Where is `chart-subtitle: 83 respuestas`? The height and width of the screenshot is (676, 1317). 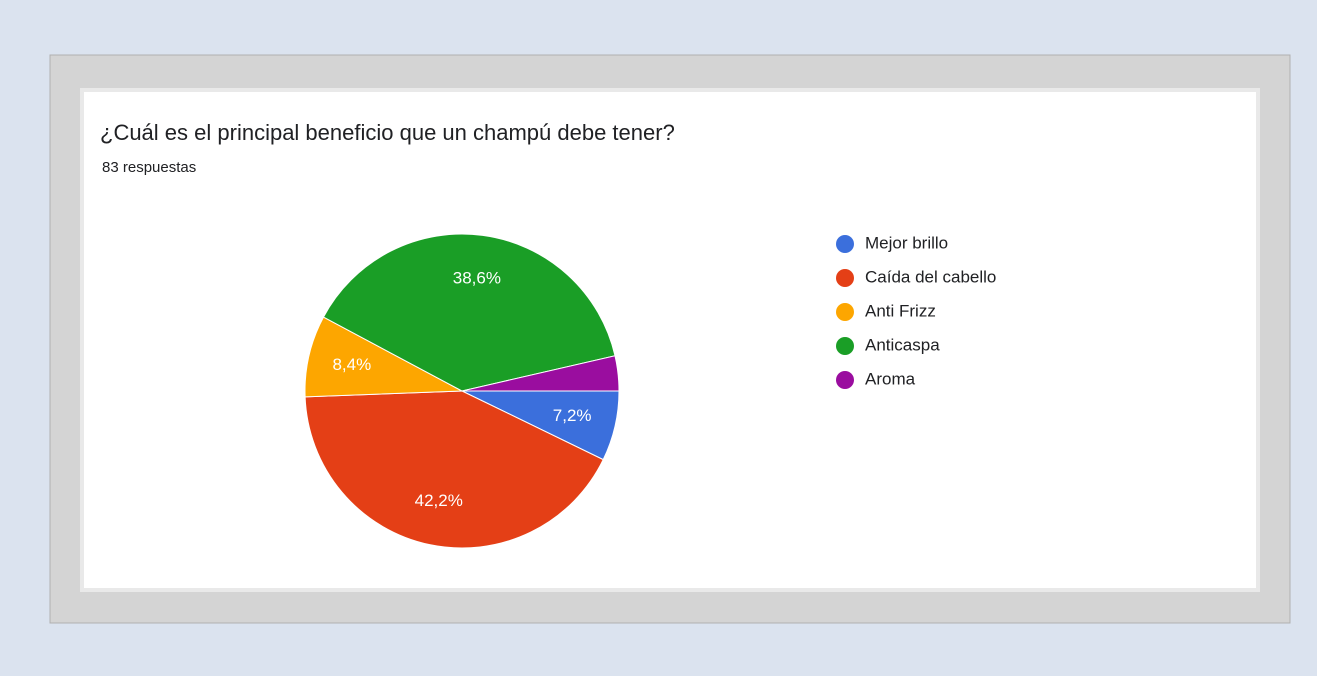
chart-subtitle: 83 respuestas is located at coordinates (149, 167).